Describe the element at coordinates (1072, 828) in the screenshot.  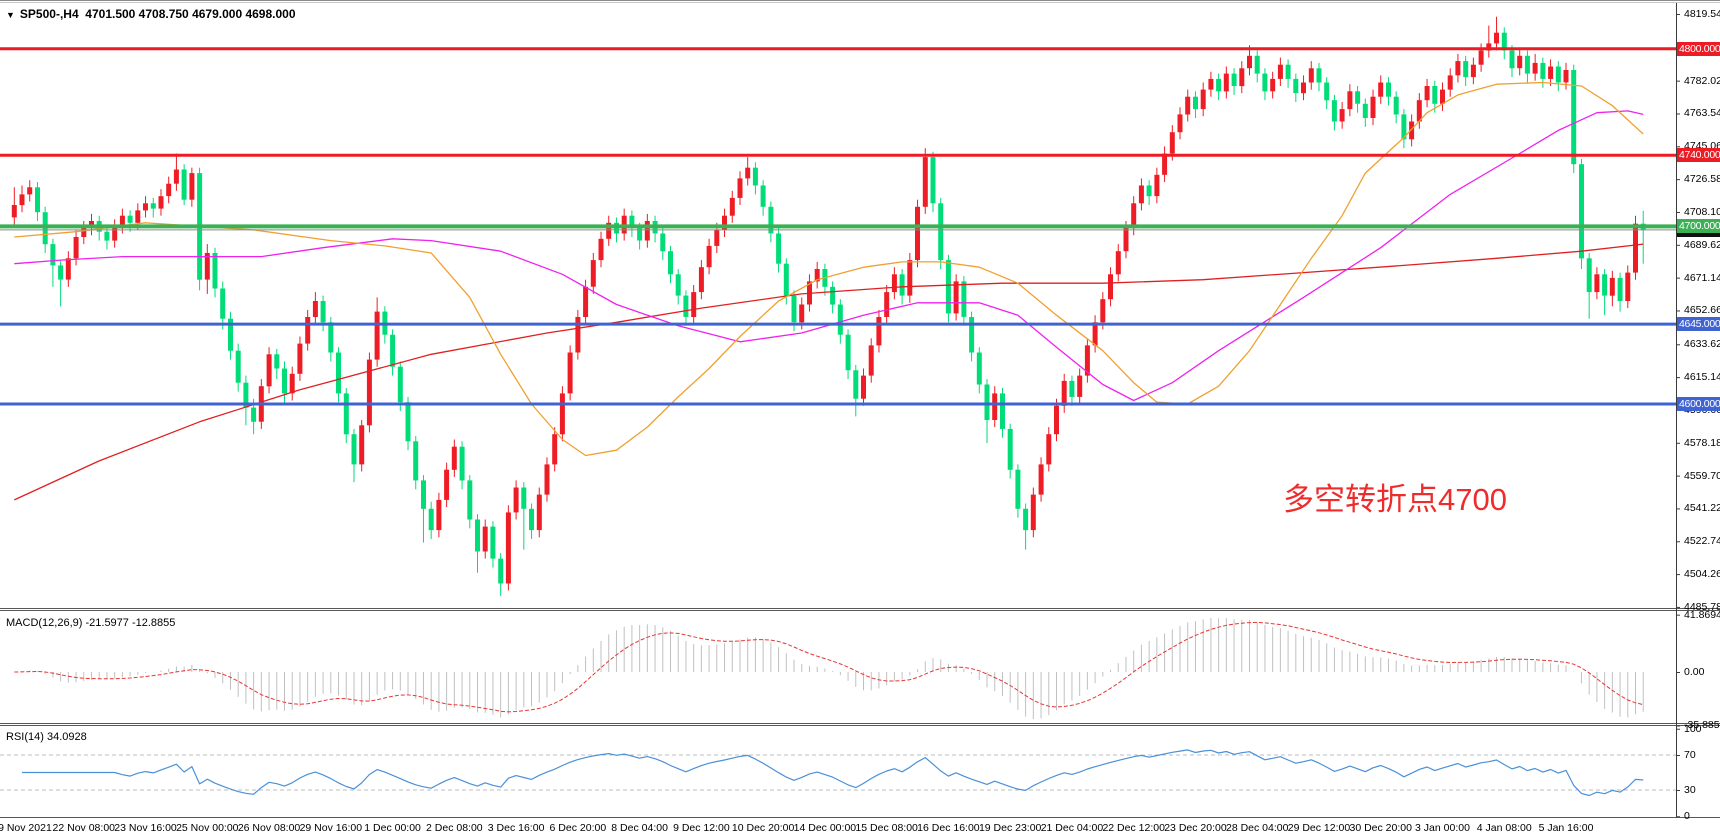
I see `time-axis-label: 21 Dec 04:00` at that location.